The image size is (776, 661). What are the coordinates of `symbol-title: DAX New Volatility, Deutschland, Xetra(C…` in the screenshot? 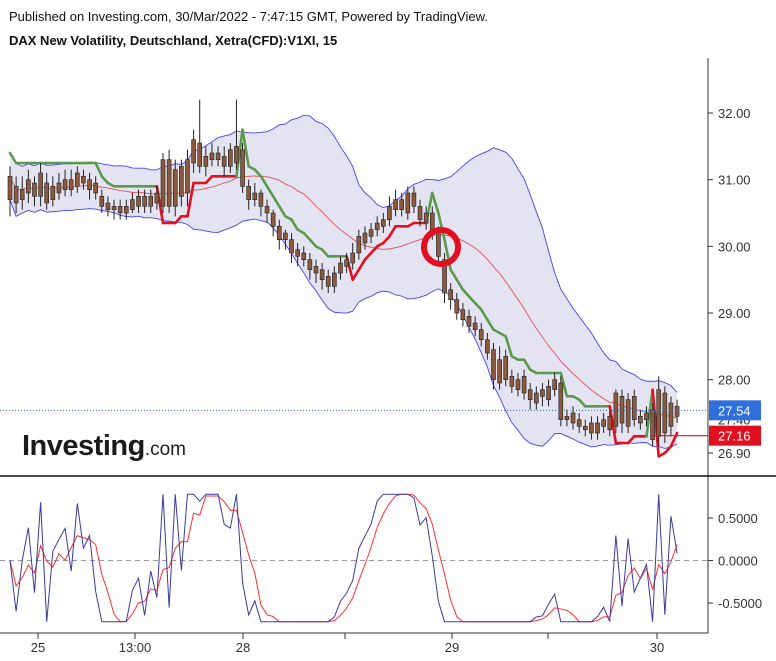 It's located at (173, 40).